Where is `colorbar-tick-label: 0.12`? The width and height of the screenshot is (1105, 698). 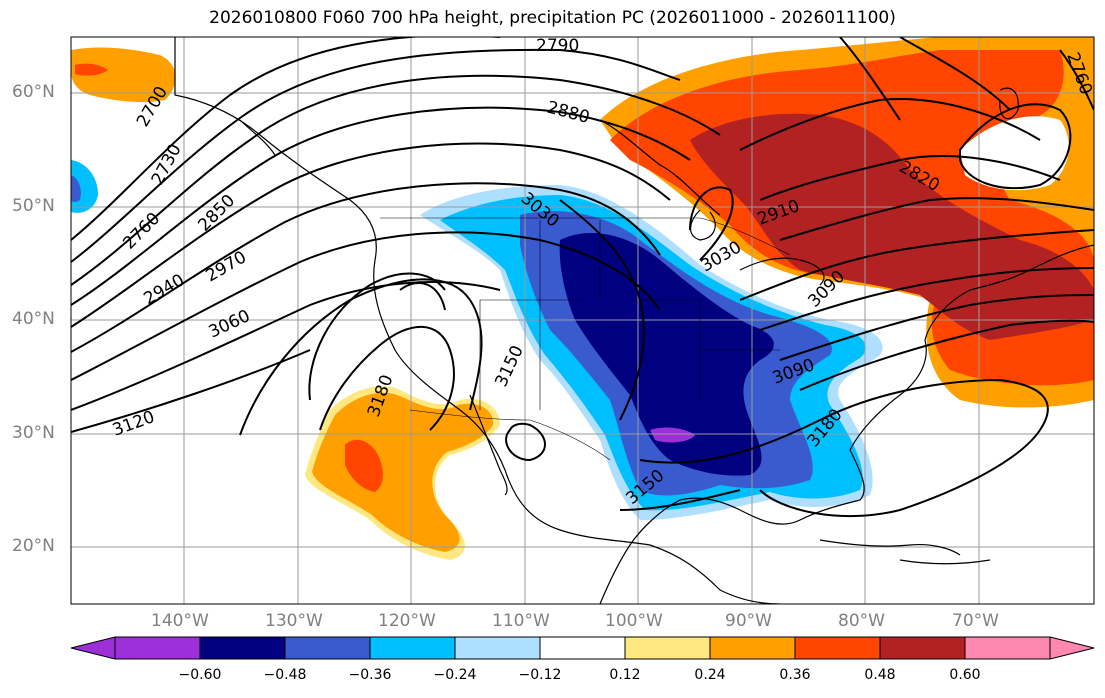 colorbar-tick-label: 0.12 is located at coordinates (625, 675).